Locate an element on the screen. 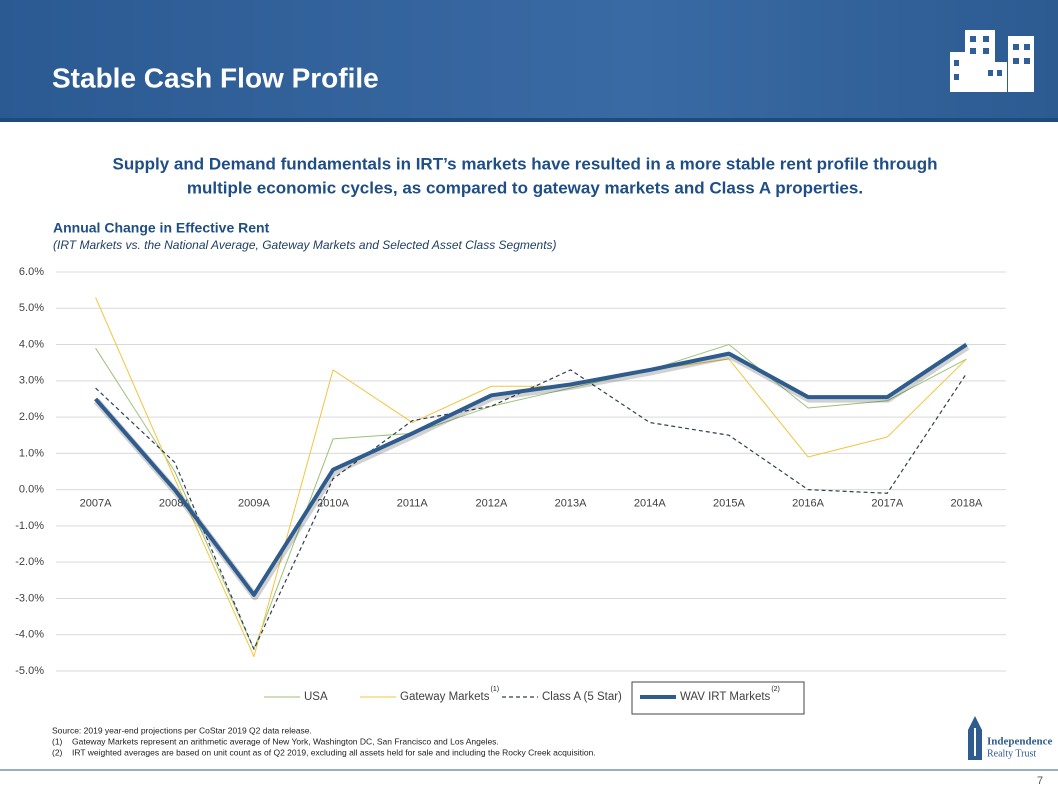  x-tick-label: 2011A is located at coordinates (413, 504).